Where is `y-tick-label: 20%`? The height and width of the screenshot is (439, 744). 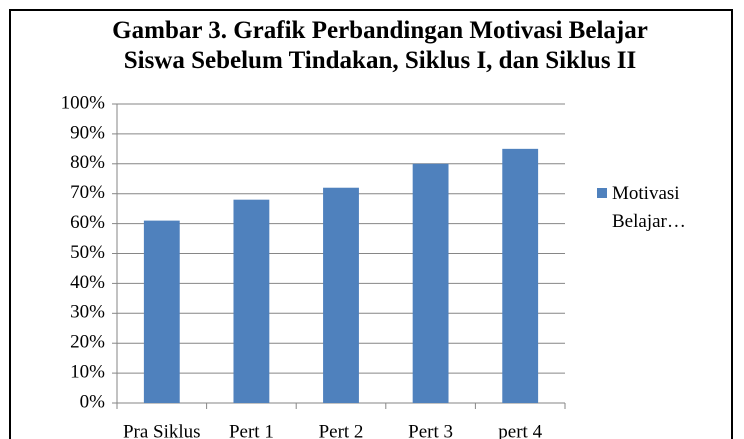
y-tick-label: 20% is located at coordinates (87, 342).